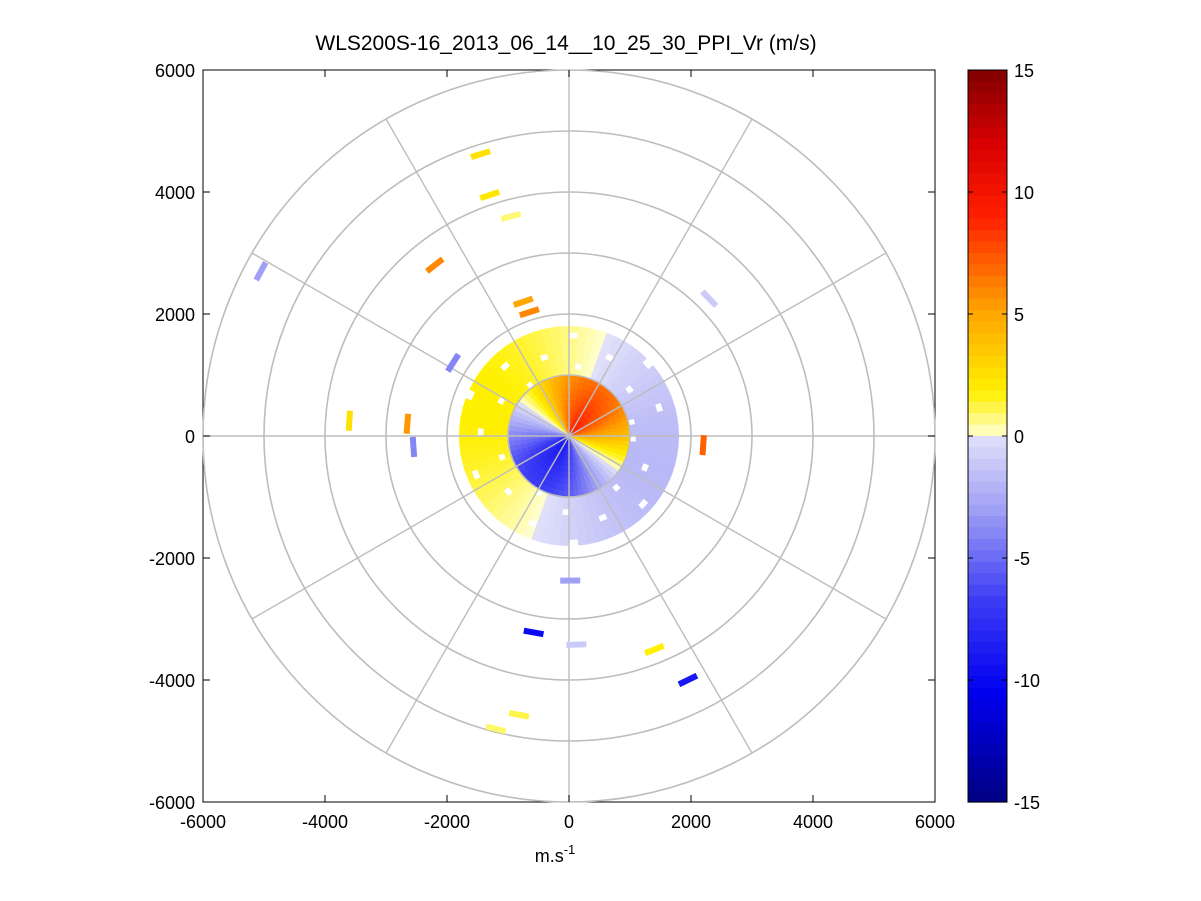 The width and height of the screenshot is (1201, 901). I want to click on x-axis-label: m.s-1, so click(555, 854).